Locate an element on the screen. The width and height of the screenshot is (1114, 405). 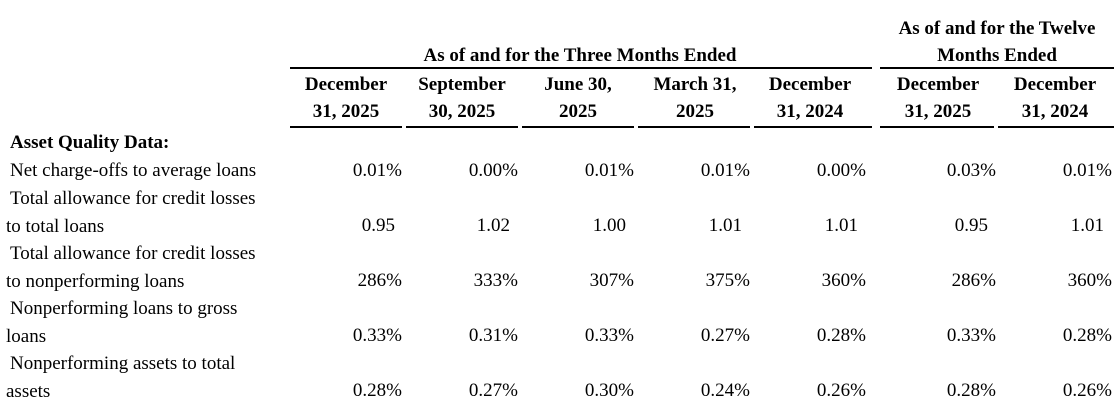
row-label-net-charge-offs: Net charge-offs to average loans is located at coordinates (133, 170).